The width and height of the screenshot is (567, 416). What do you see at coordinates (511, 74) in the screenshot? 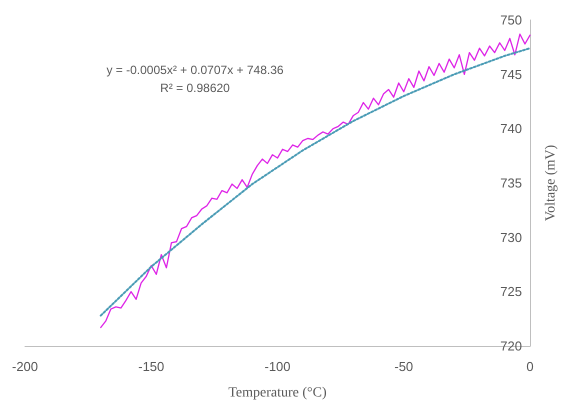
I see `y-tick-label: 745` at bounding box center [511, 74].